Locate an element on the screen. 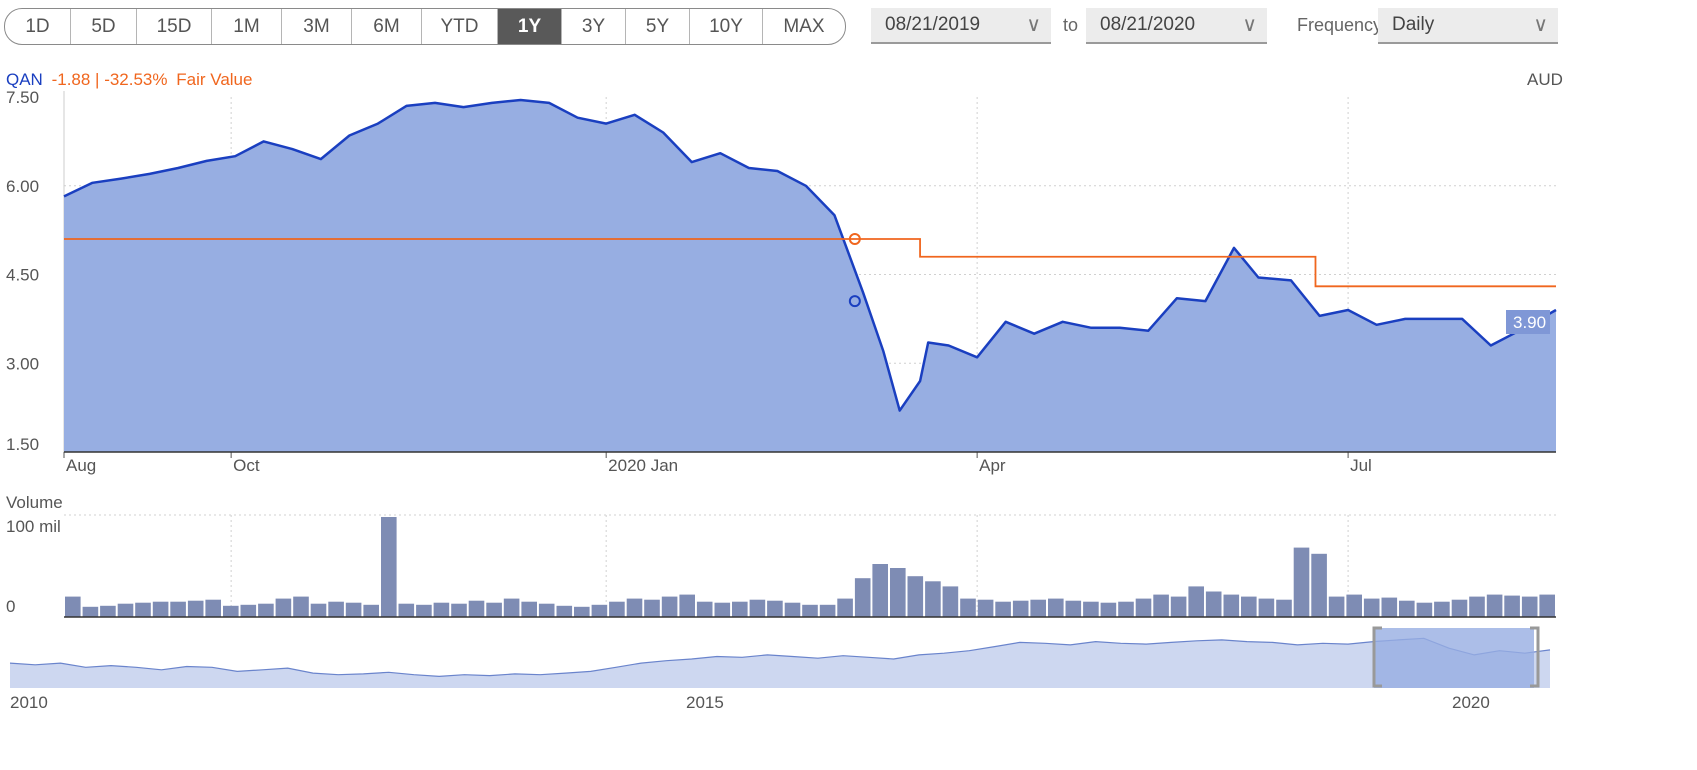  x-tick-label: Apr is located at coordinates (992, 465).